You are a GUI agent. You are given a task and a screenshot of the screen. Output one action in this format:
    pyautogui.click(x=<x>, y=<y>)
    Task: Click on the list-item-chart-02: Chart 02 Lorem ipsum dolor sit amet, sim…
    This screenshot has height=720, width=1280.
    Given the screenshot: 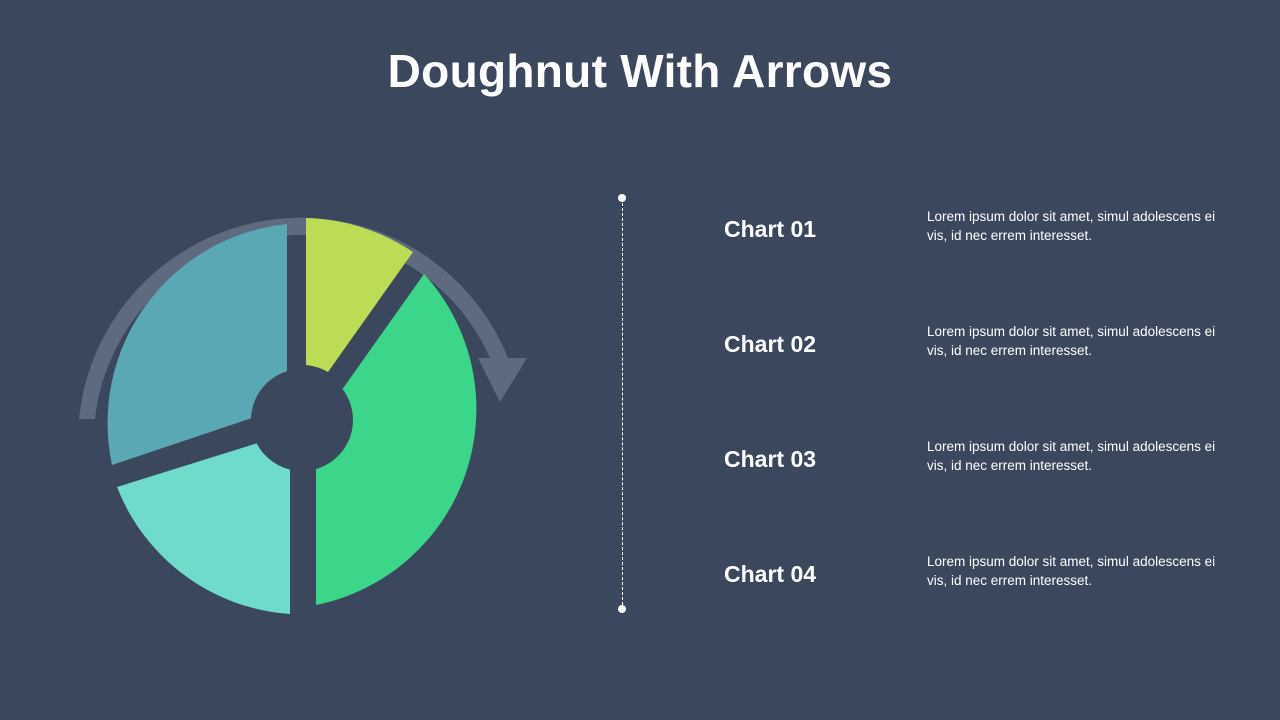 What is the action you would take?
    pyautogui.click(x=974, y=357)
    